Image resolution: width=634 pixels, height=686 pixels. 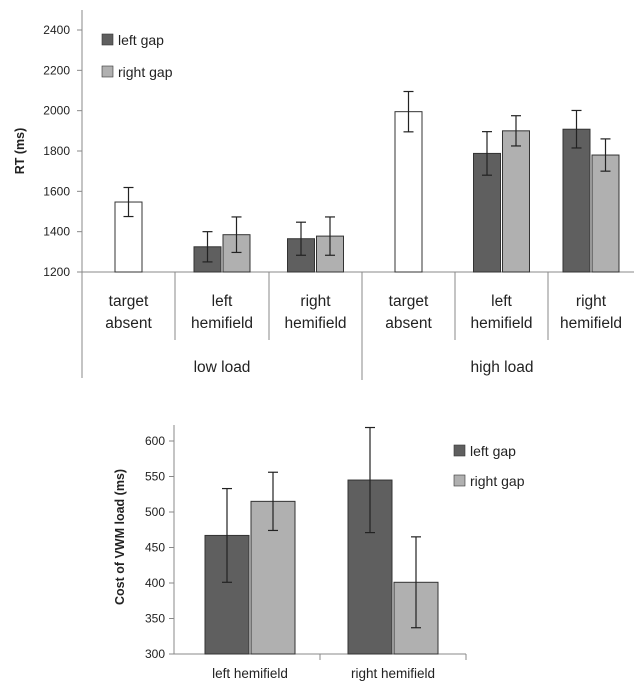 What do you see at coordinates (56, 272) in the screenshot?
I see `y-tick-label: 1200` at bounding box center [56, 272].